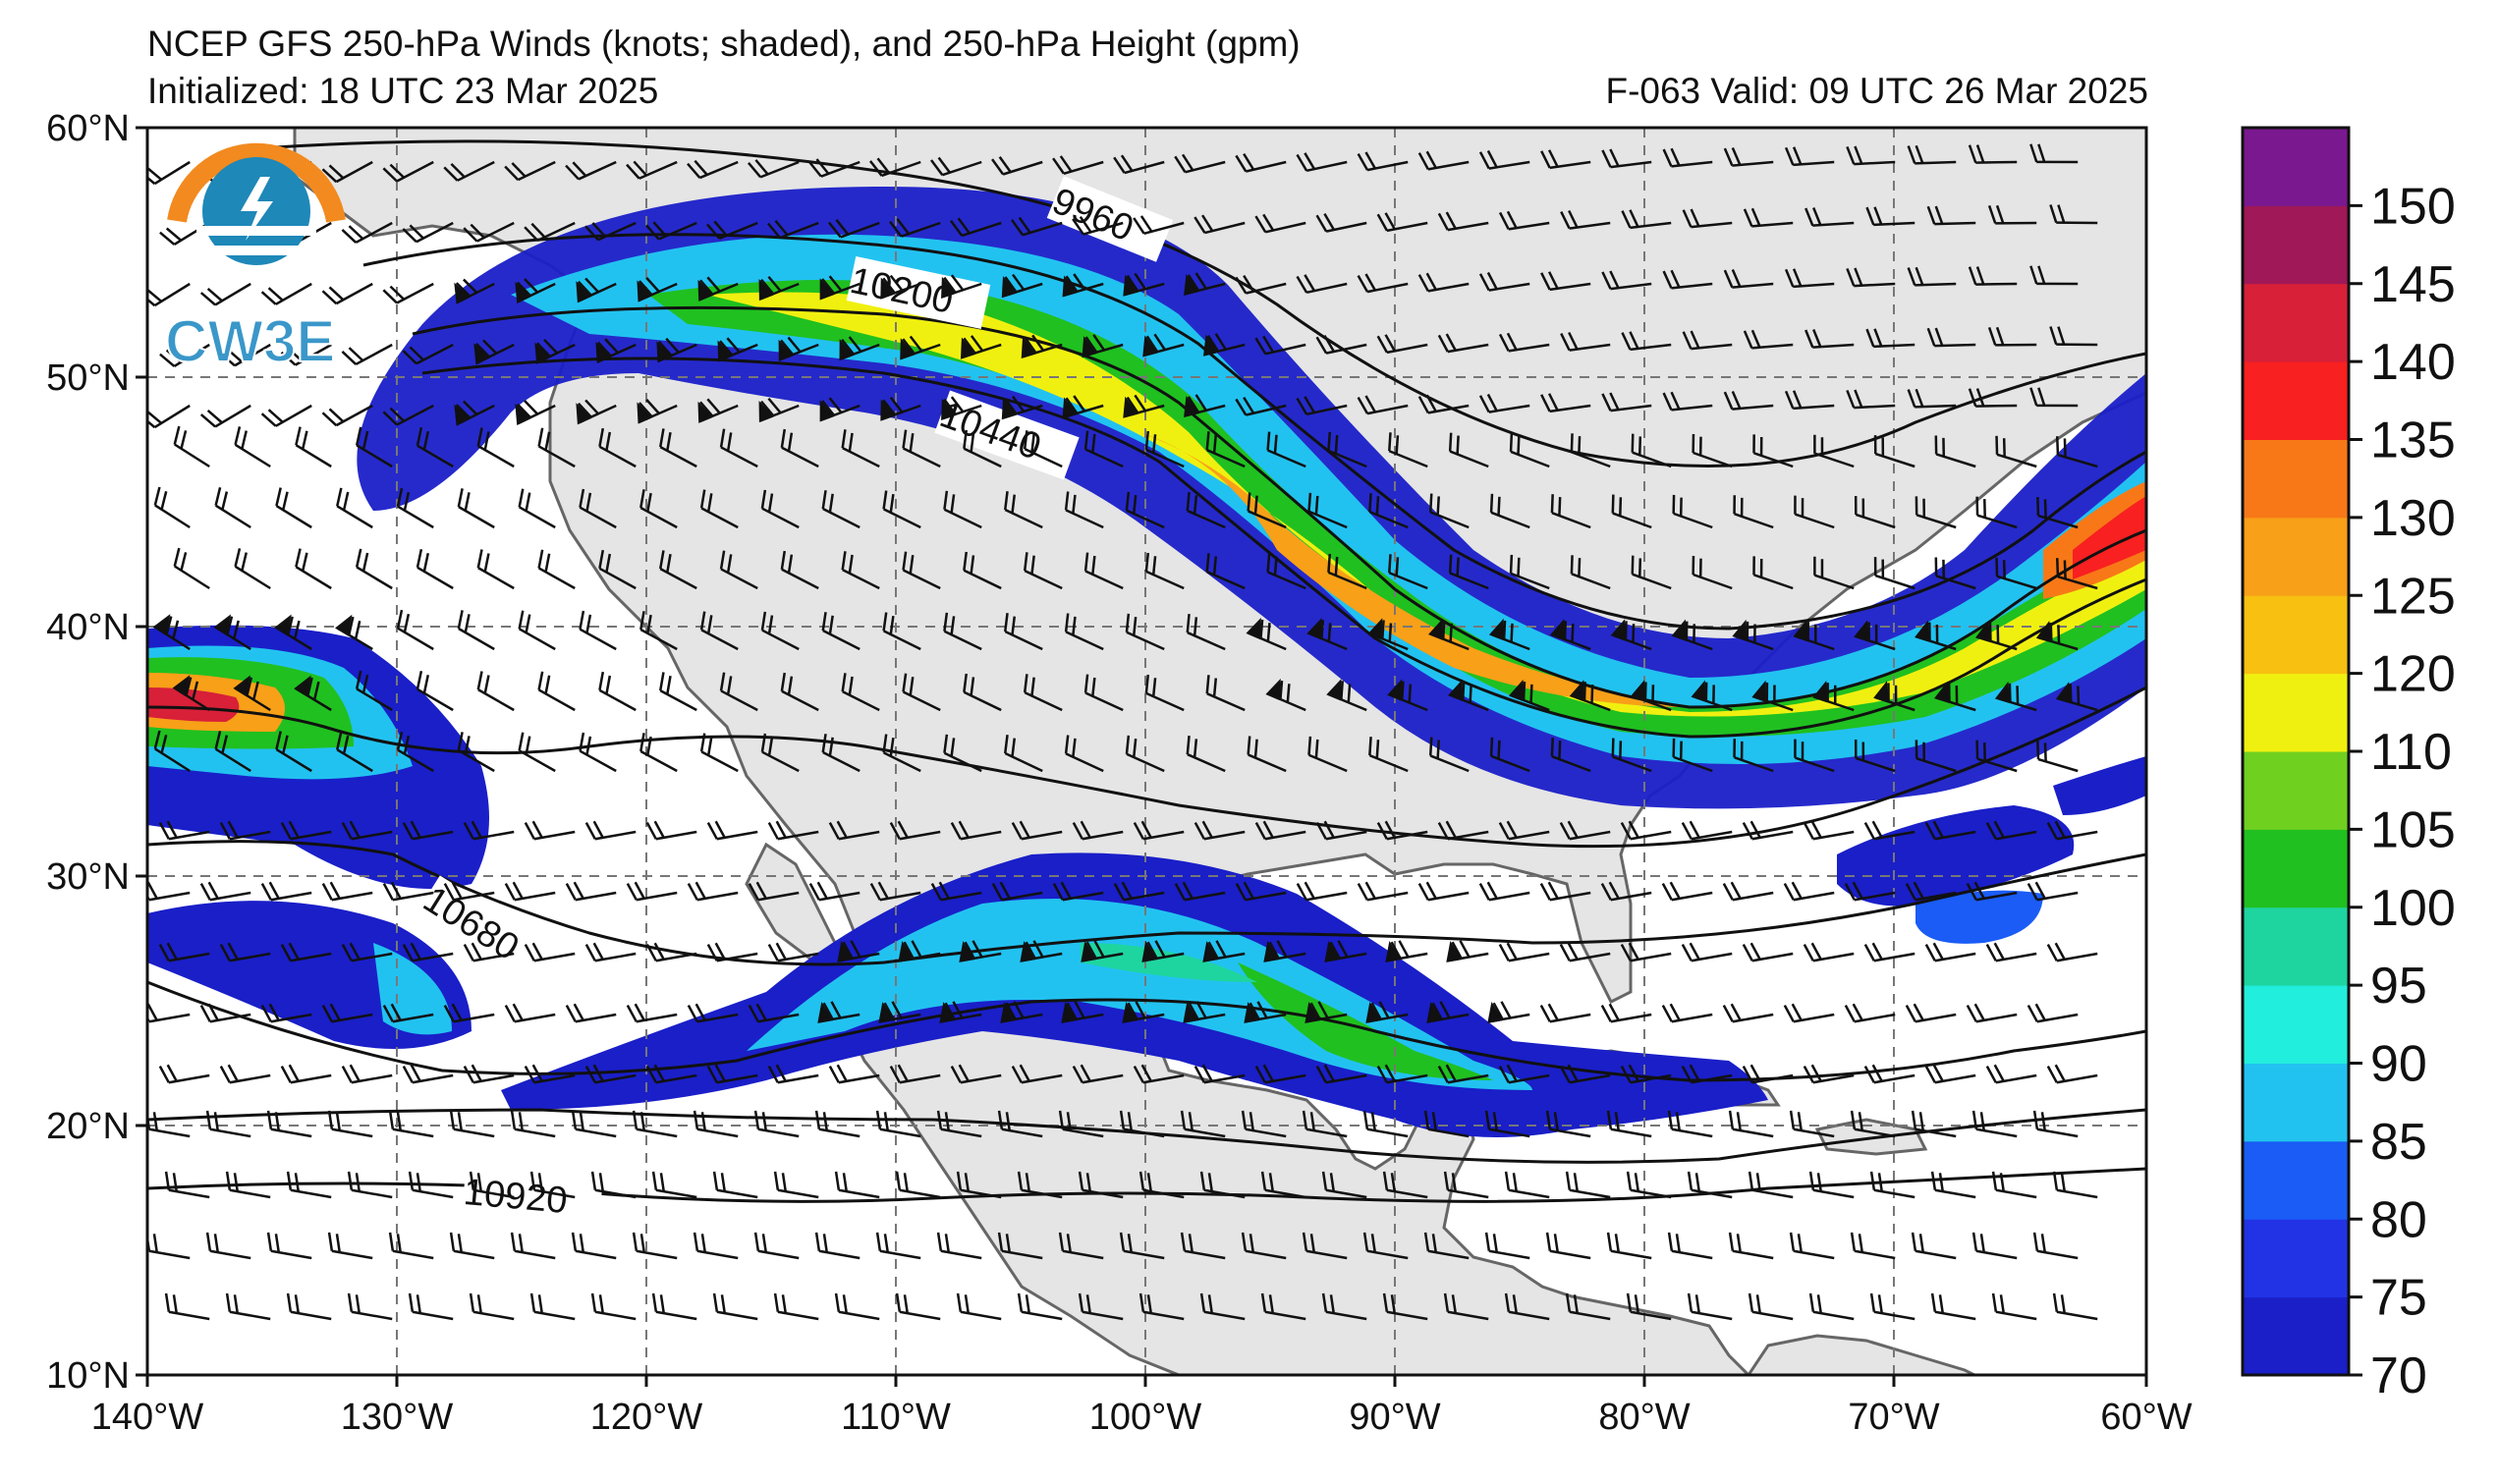 The width and height of the screenshot is (2498, 1484). I want to click on cw3e-logo: CW3E, so click(255, 258).